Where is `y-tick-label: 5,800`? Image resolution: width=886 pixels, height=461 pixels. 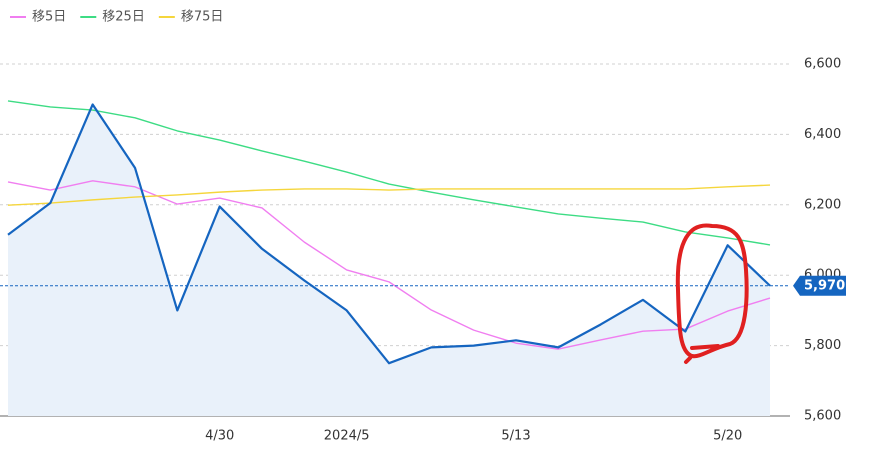
y-tick-label: 5,800 is located at coordinates (822, 345).